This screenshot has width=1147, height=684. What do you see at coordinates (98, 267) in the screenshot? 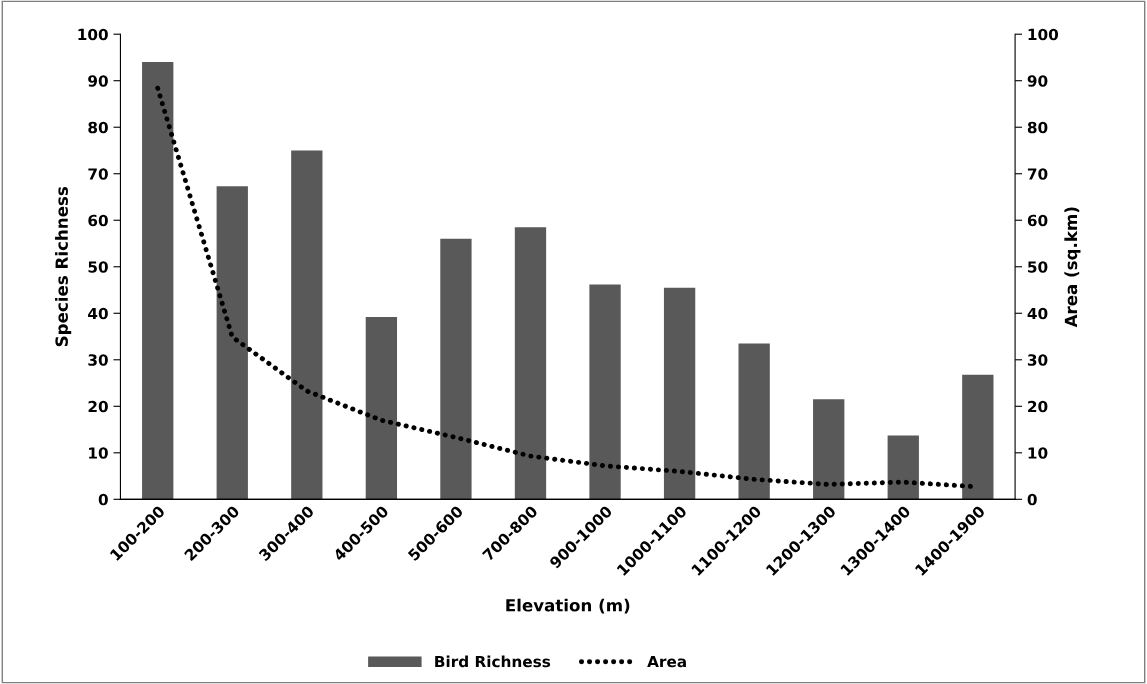
I see `y-tick-label: 50` at bounding box center [98, 267].